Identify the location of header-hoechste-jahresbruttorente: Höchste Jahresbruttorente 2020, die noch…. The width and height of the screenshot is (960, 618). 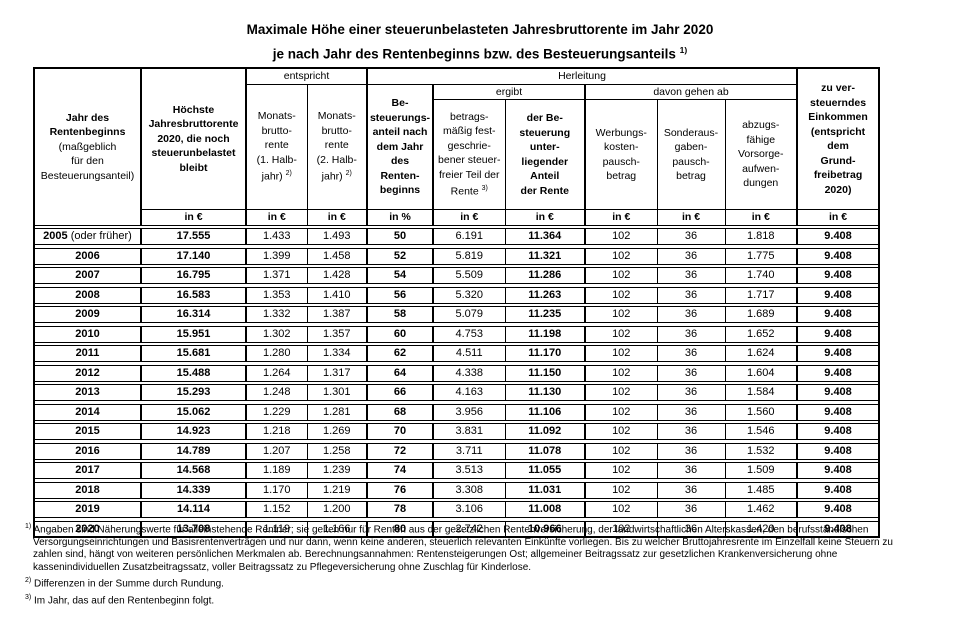
(193, 138).